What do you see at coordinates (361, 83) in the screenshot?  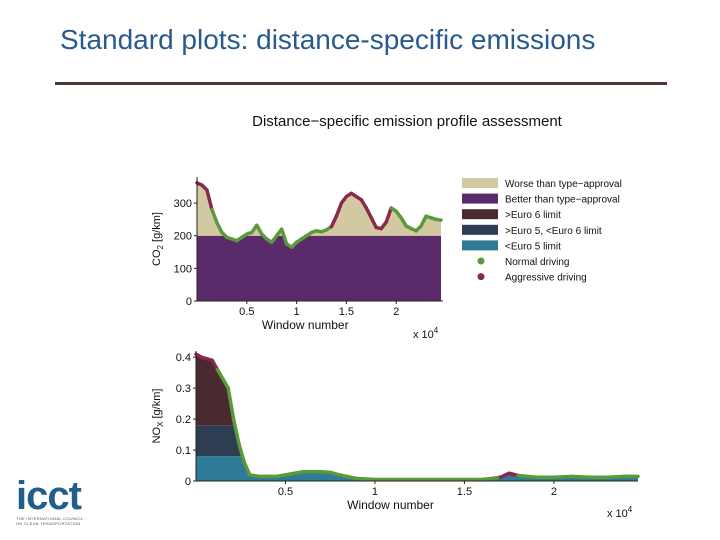 I see `title-divider` at bounding box center [361, 83].